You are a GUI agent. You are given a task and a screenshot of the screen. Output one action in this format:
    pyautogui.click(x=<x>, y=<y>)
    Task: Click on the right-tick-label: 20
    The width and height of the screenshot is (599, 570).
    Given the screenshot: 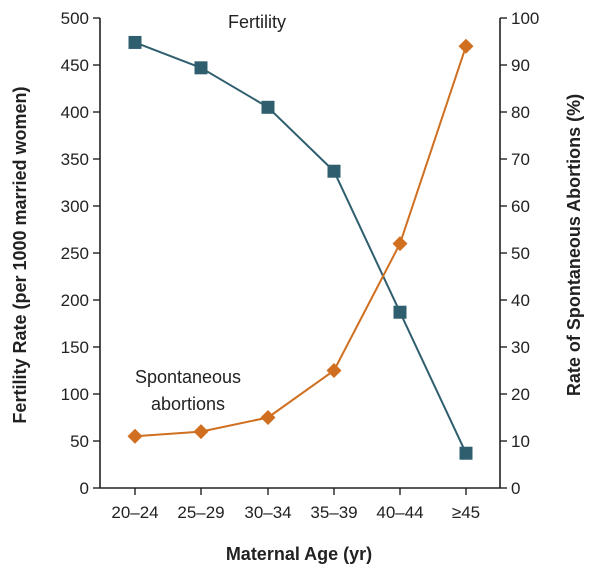 What is the action you would take?
    pyautogui.click(x=520, y=394)
    